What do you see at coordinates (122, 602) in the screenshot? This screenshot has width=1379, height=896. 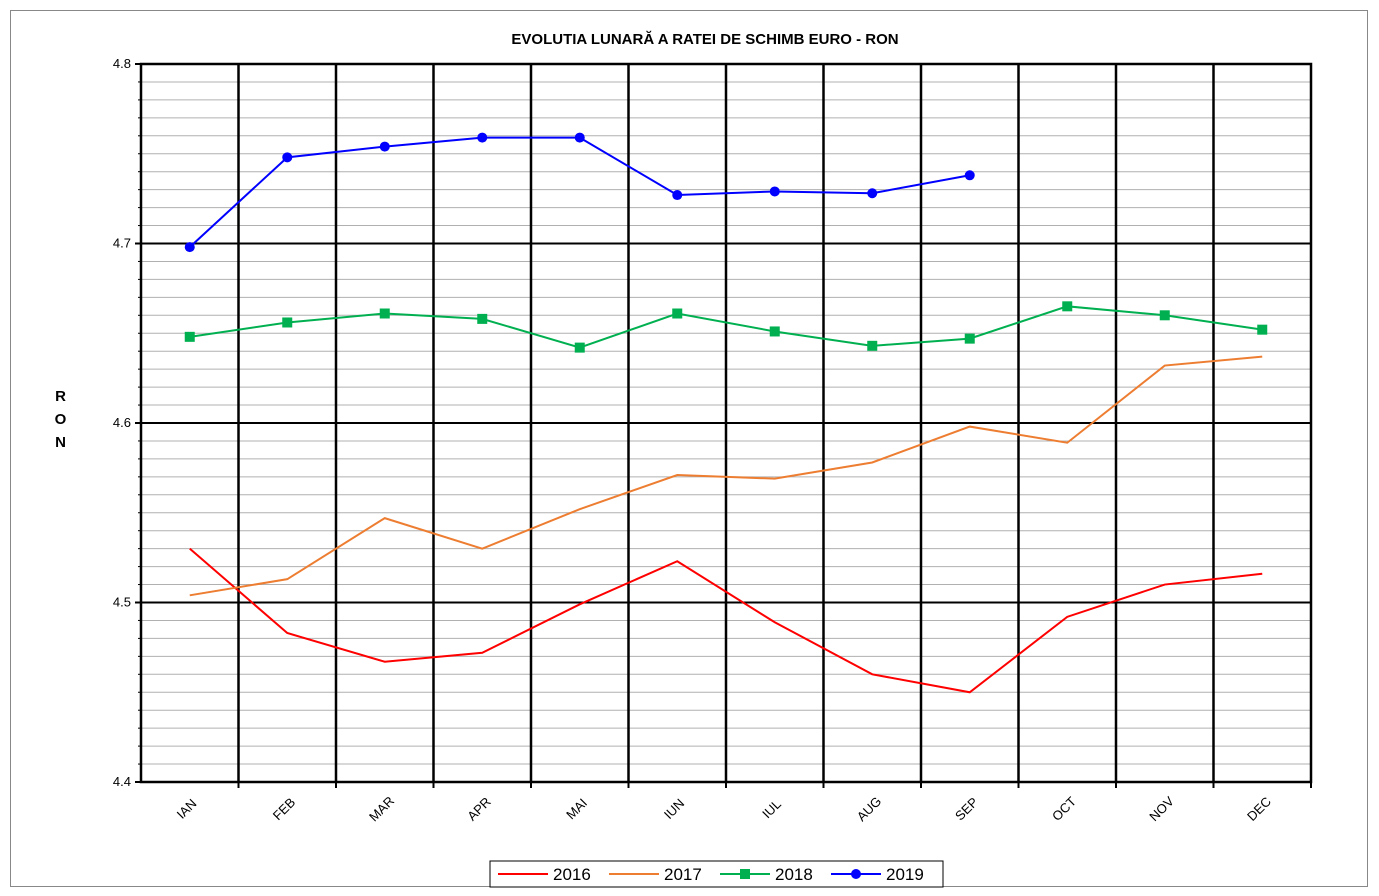 I see `y-tick-label: 4.5` at bounding box center [122, 602].